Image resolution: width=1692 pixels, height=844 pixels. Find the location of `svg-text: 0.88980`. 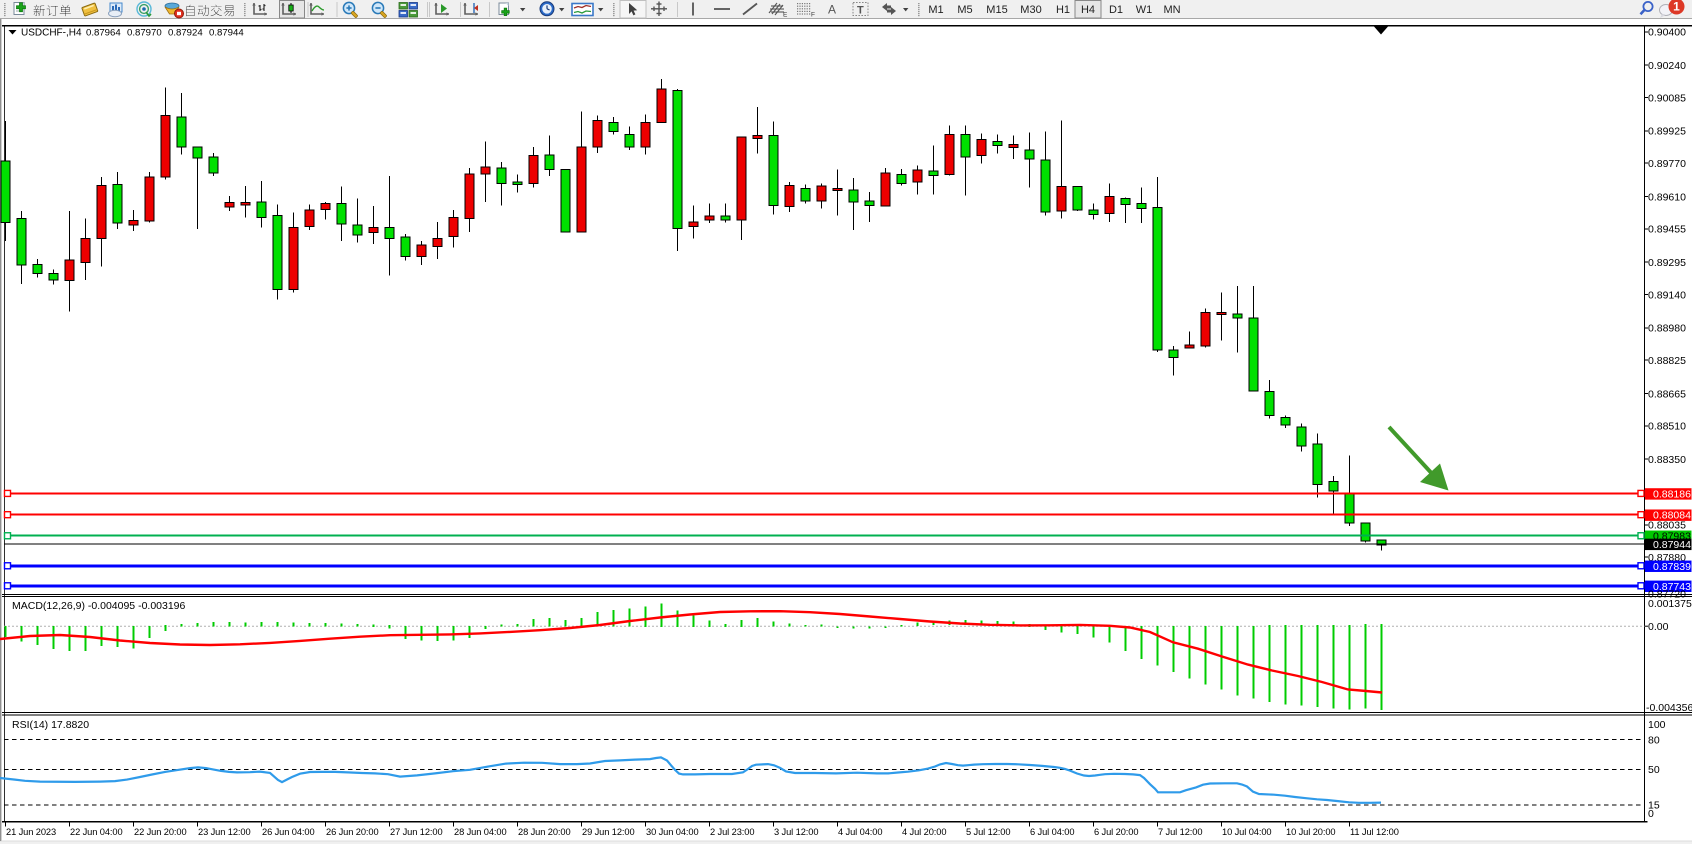

svg-text: 0.88980 is located at coordinates (1667, 329).